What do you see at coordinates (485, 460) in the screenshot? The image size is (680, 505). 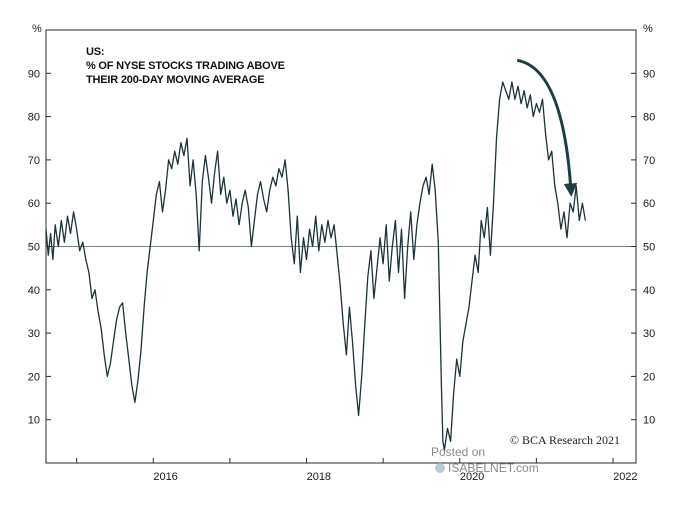 I see `isabelnet-watermark: Posted on ISABELNET.com` at bounding box center [485, 460].